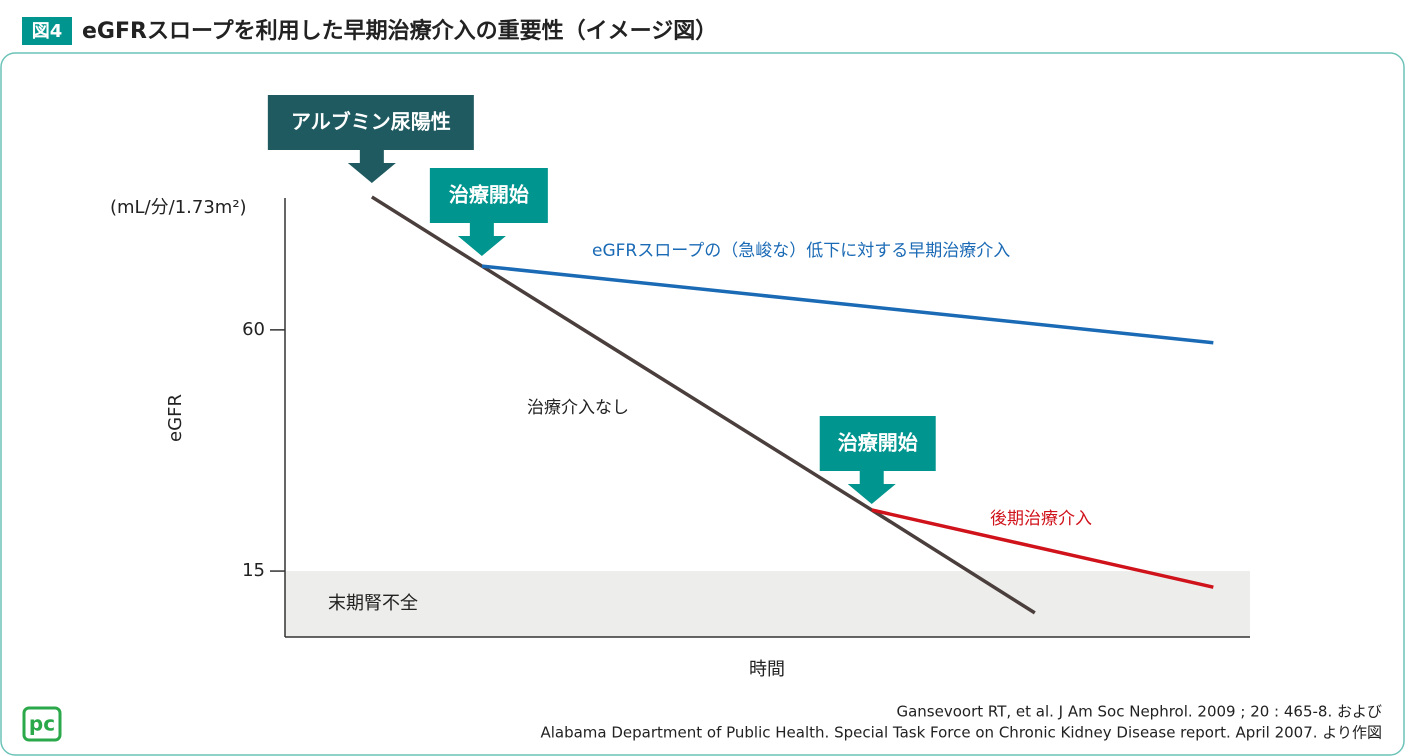  I want to click on logo, so click(42, 724).